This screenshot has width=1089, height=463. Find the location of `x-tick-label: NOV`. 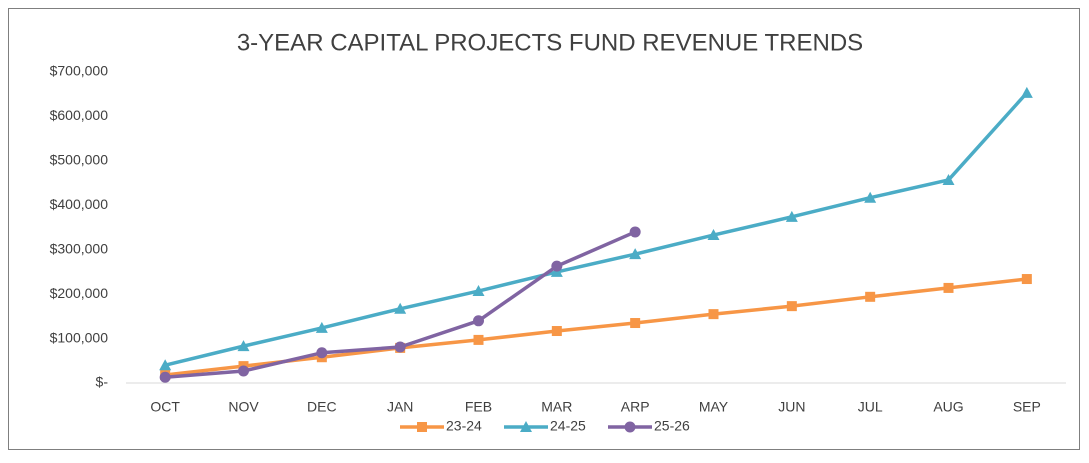

x-tick-label: NOV is located at coordinates (243, 407).